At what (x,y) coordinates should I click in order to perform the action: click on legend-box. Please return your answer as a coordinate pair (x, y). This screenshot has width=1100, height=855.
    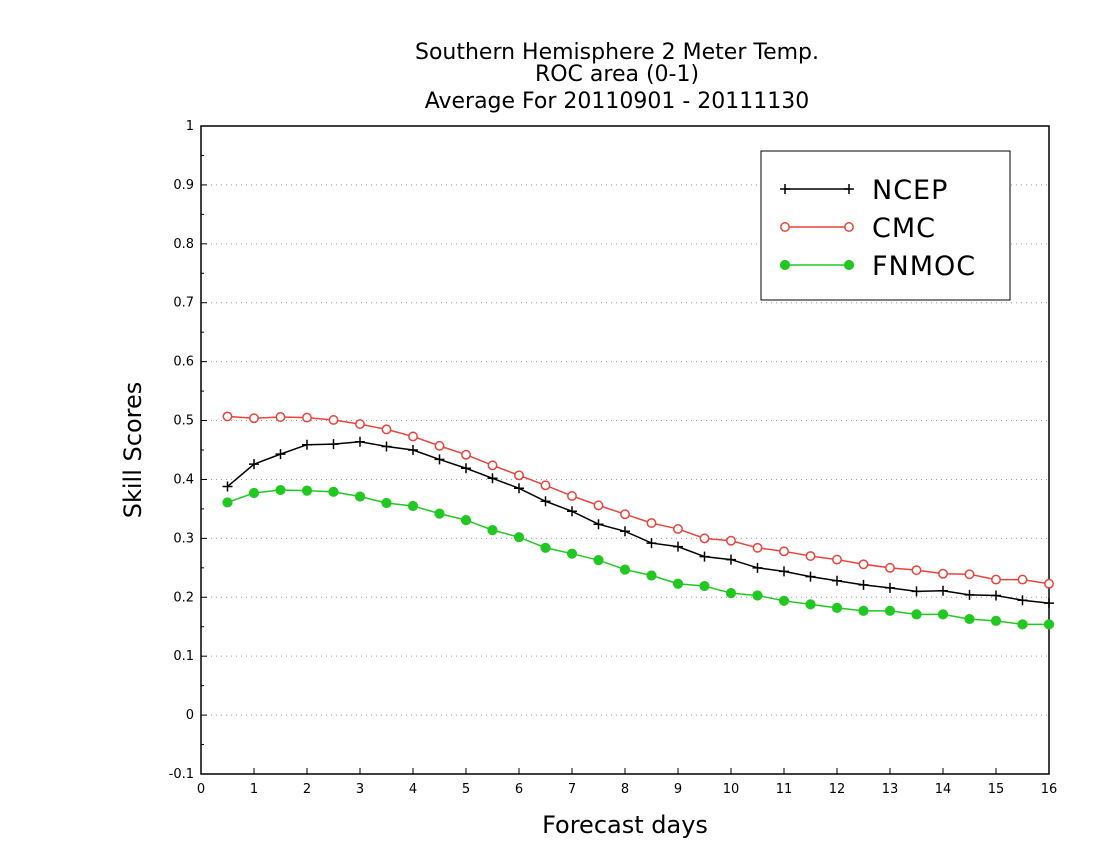
    Looking at the image, I should click on (885, 225).